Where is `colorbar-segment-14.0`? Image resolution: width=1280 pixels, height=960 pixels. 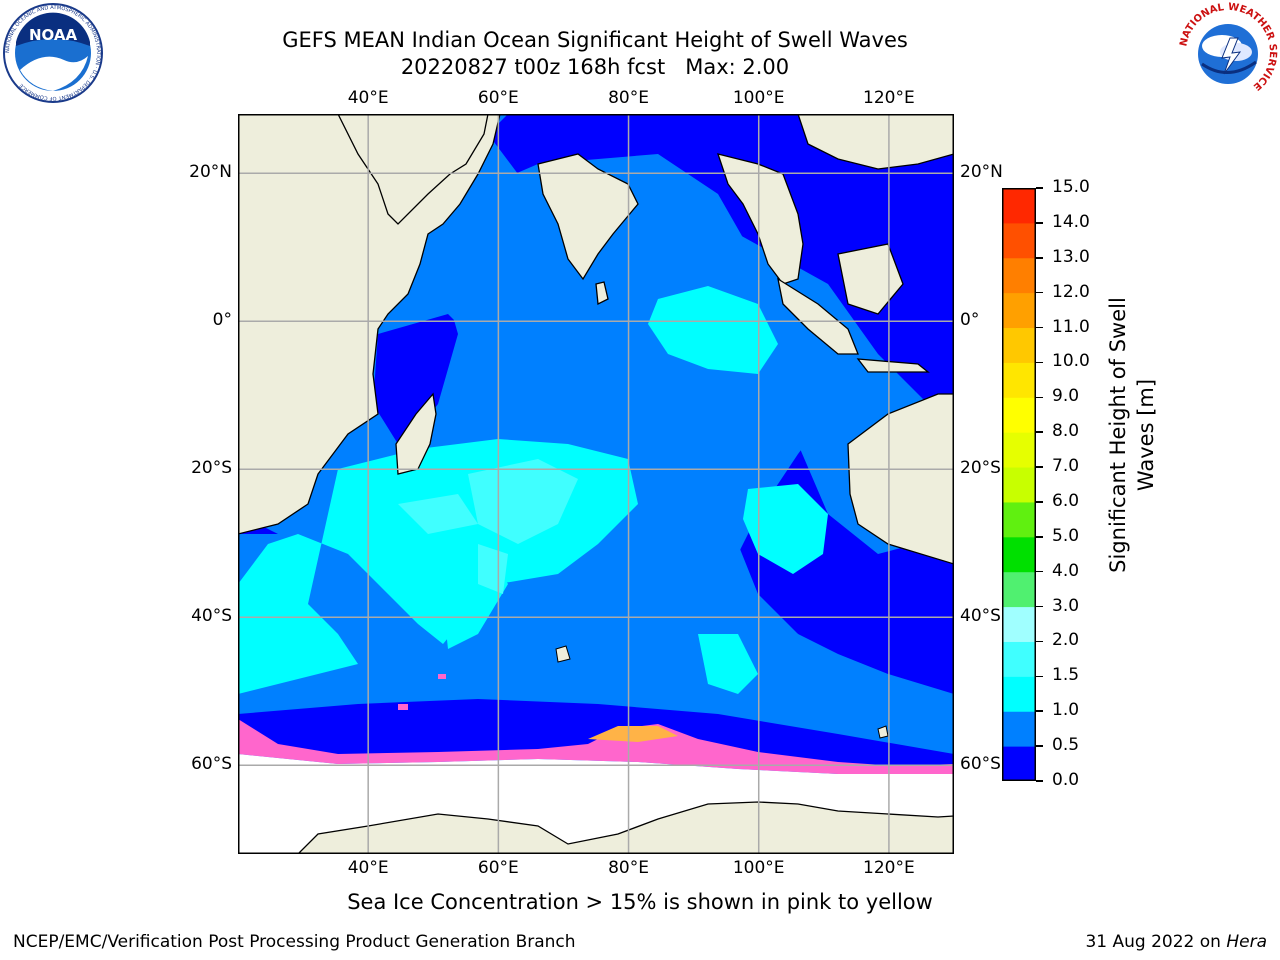 colorbar-segment-14.0 is located at coordinates (1019, 206).